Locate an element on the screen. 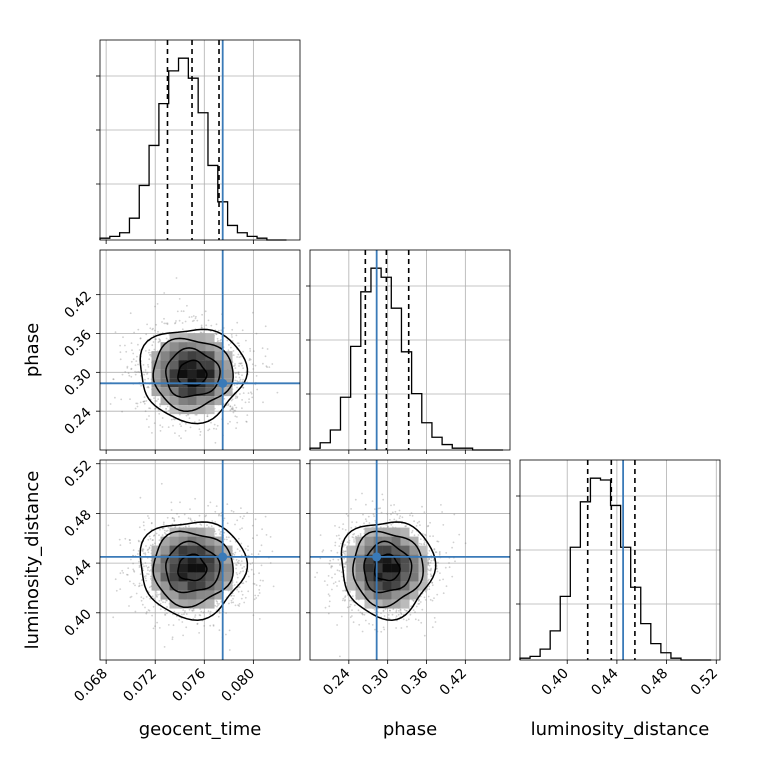  joint-phase-vs-luminosity-distance-content is located at coordinates (410, 560).